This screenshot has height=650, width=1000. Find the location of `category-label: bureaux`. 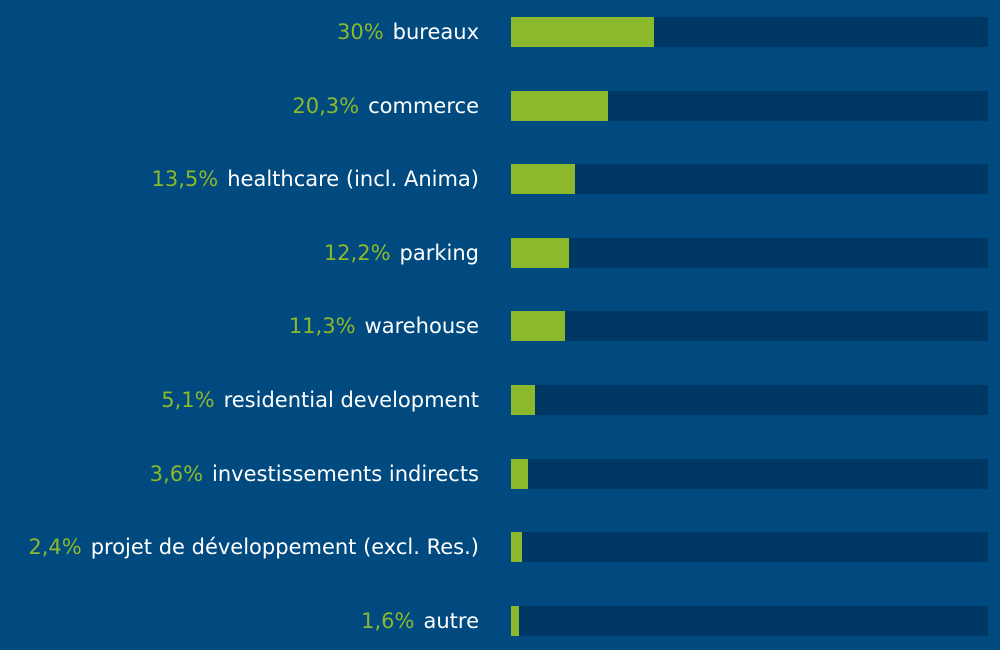

category-label: bureaux is located at coordinates (435, 32).